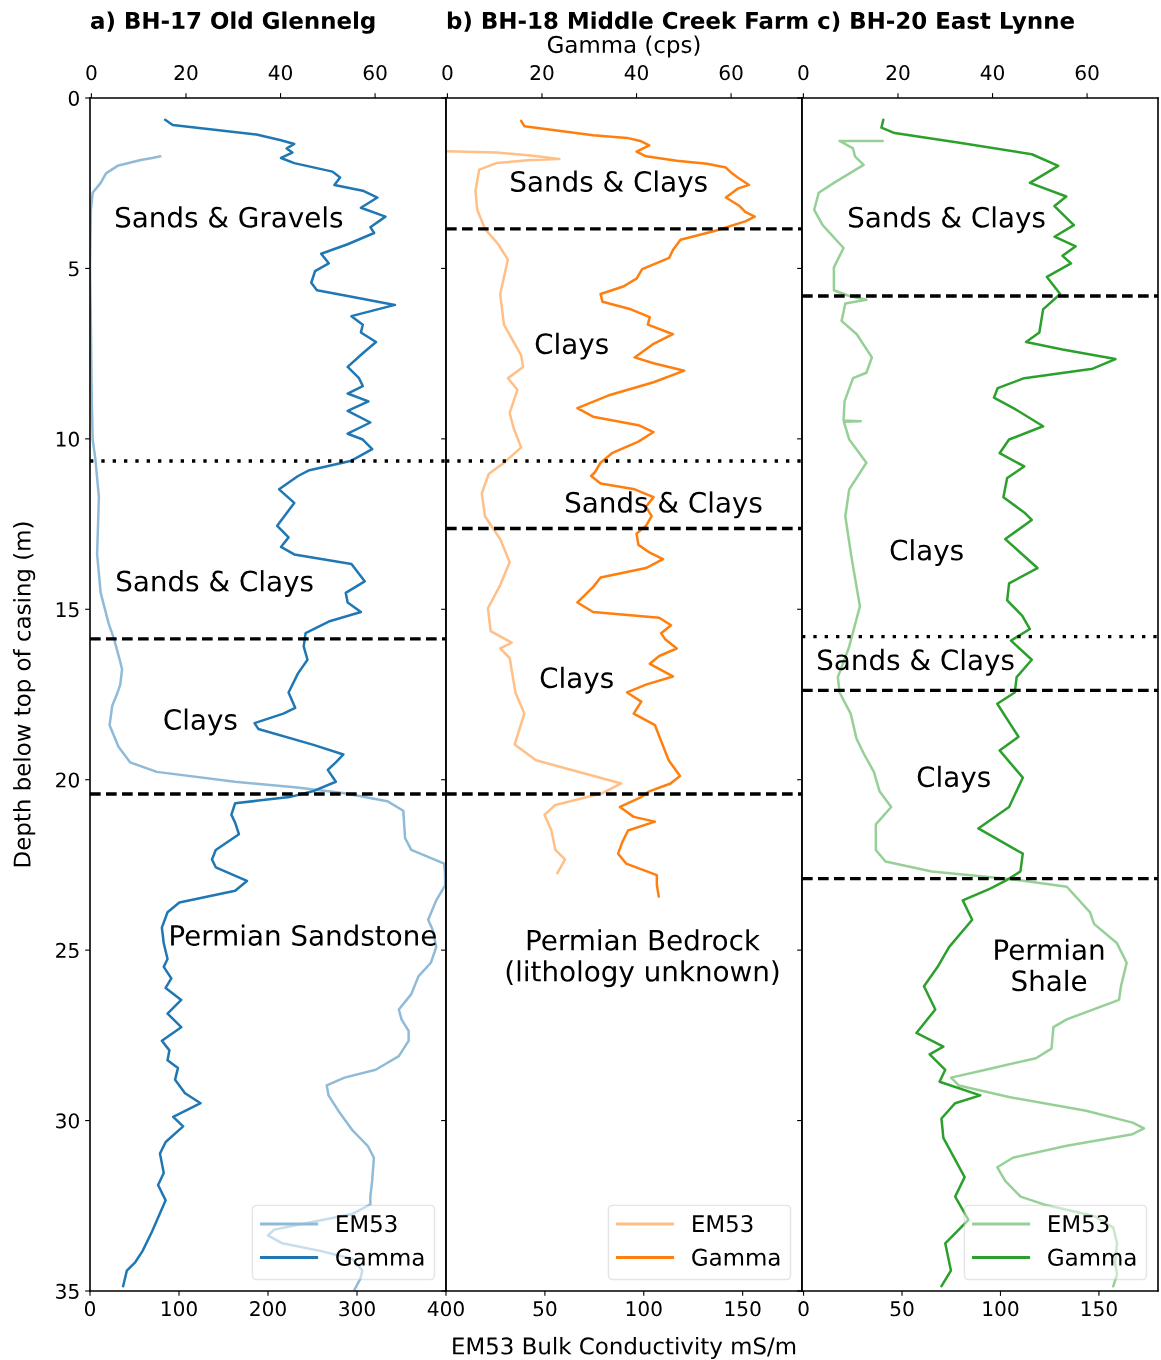 This screenshot has height=1360, width=1161. I want to click on y-axis-title: Depth below top of casing (m), so click(24, 694).